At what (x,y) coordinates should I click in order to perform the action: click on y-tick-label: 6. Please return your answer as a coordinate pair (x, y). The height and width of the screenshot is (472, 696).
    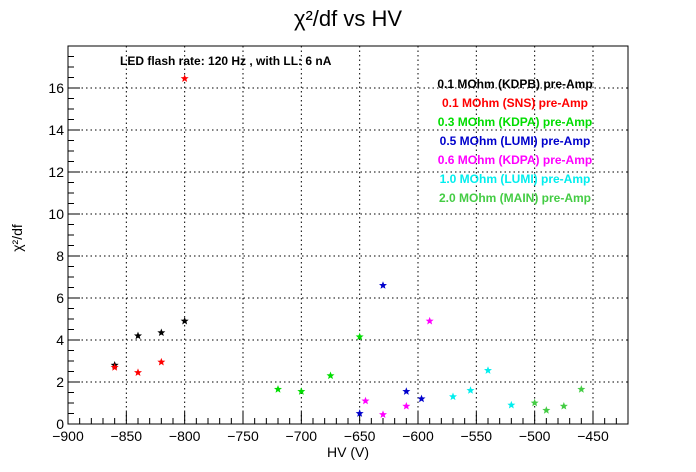
    Looking at the image, I should click on (60, 298).